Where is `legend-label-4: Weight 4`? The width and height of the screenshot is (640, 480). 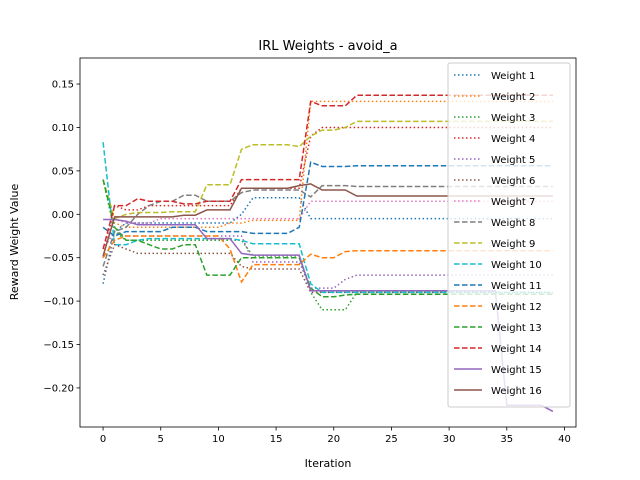
legend-label-4: Weight 4 is located at coordinates (513, 139).